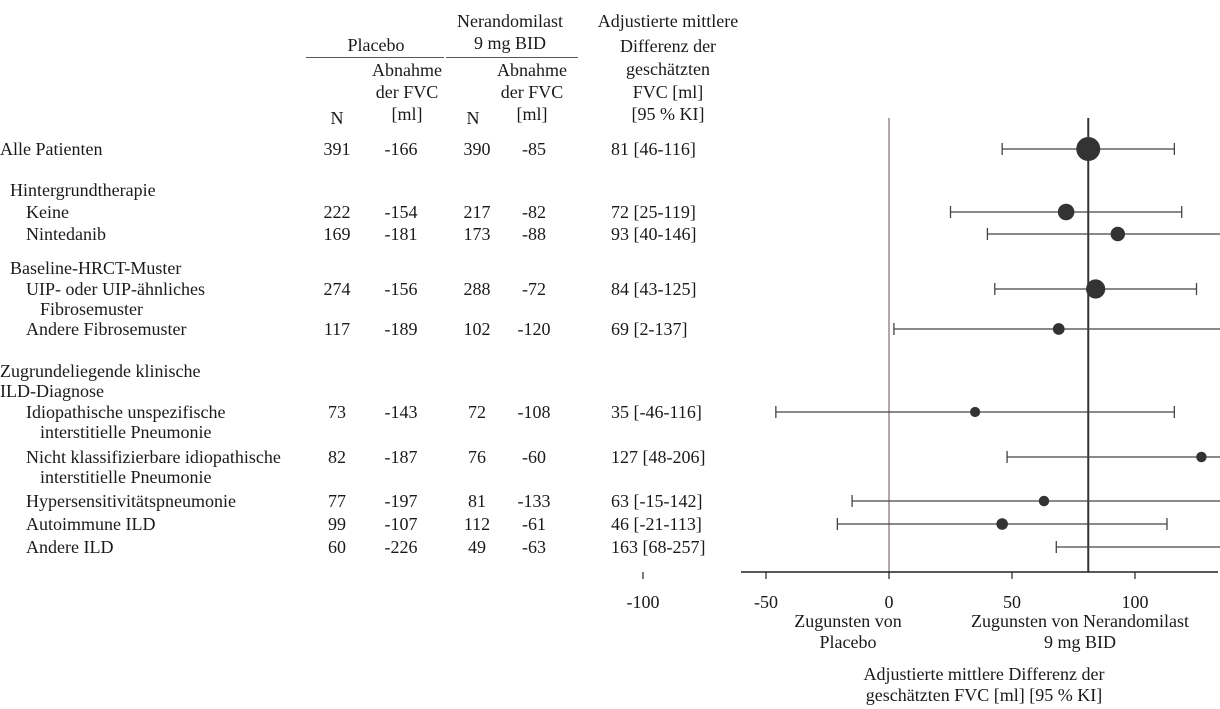 The image size is (1220, 709). Describe the element at coordinates (83, 190) in the screenshot. I see `section-background-therapy: Hintergrundtherapie` at that location.